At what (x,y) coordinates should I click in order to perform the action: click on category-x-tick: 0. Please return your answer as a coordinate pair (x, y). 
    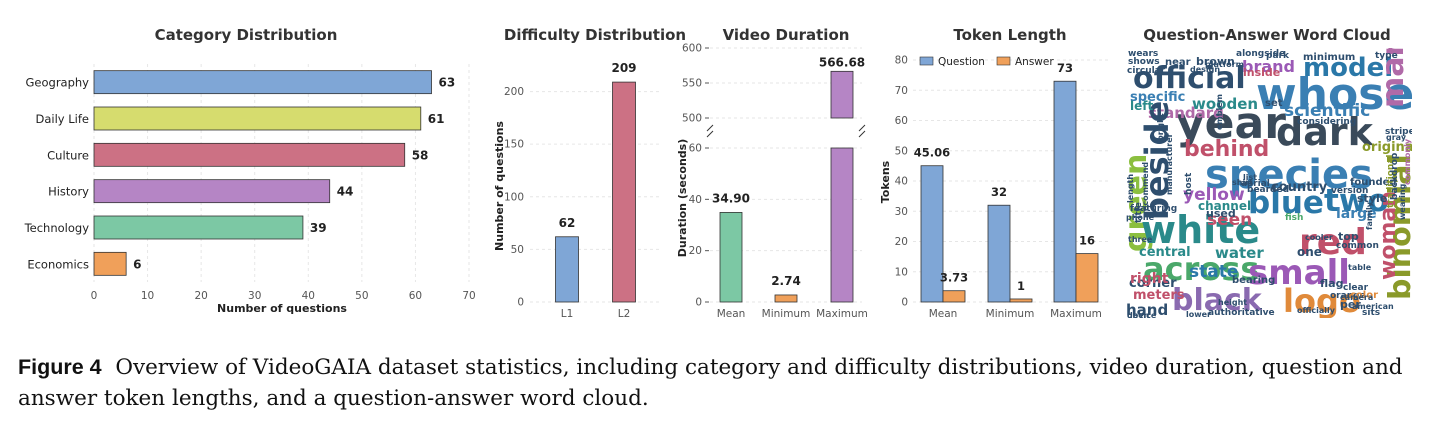
    Looking at the image, I should click on (94, 296).